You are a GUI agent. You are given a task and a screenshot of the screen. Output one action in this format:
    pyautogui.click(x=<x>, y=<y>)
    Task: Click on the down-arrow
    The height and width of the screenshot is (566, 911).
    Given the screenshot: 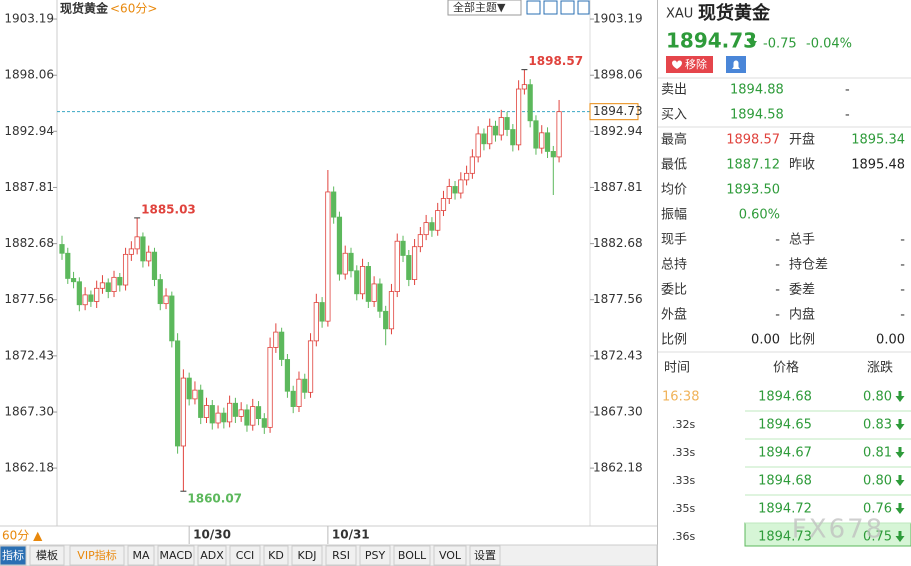 What is the action you would take?
    pyautogui.click(x=752, y=41)
    